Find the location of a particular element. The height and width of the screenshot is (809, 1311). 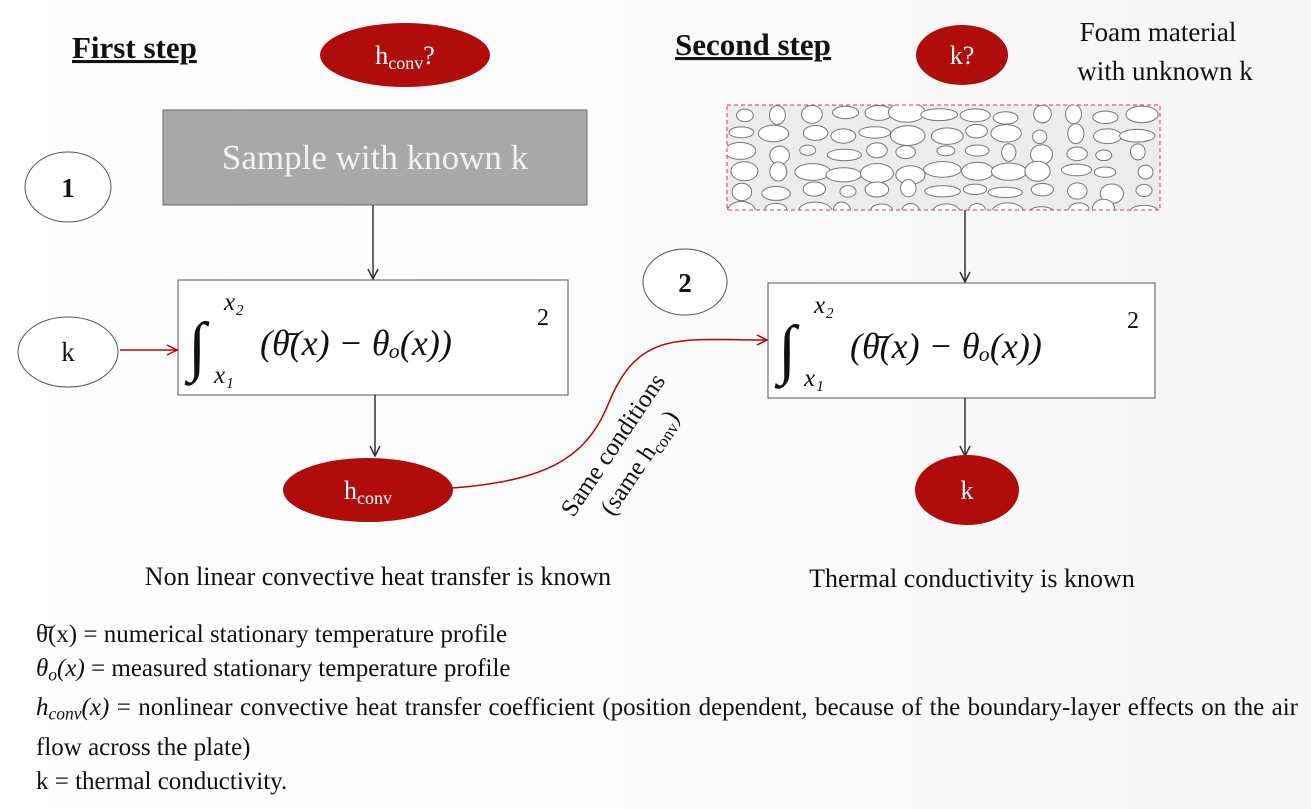

expression: (θ̄(x) − θₒ(x)) is located at coordinates (356, 343).